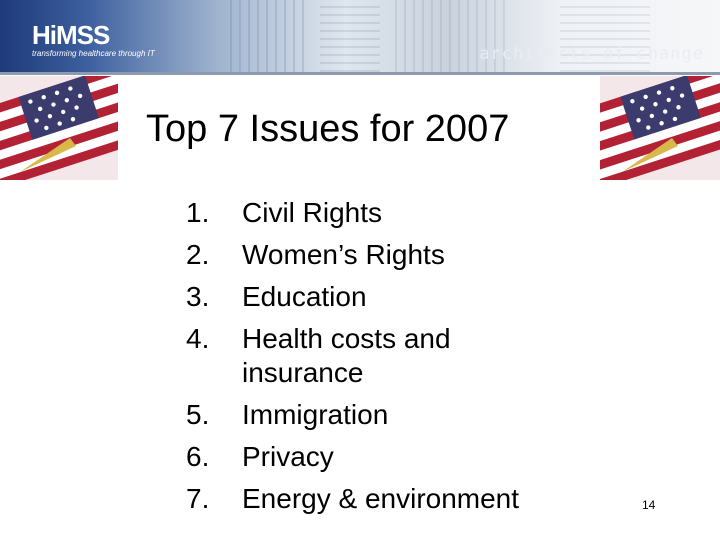  Describe the element at coordinates (198, 456) in the screenshot. I see `item-number: 6.` at that location.